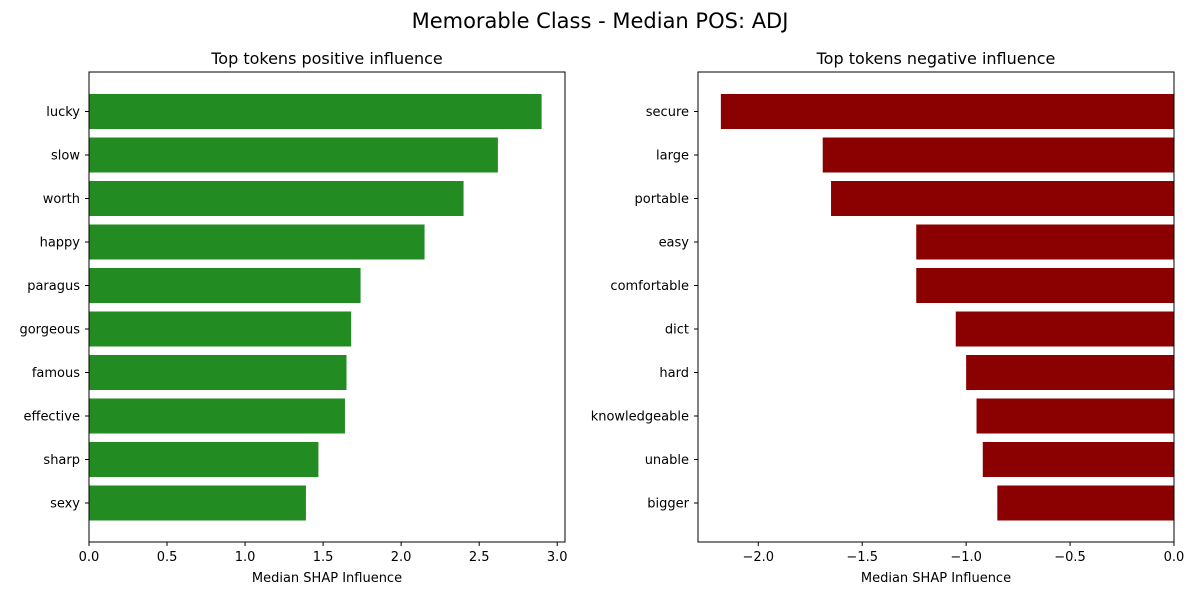  What do you see at coordinates (947, 111) in the screenshot?
I see `negative-bar-secure` at bounding box center [947, 111].